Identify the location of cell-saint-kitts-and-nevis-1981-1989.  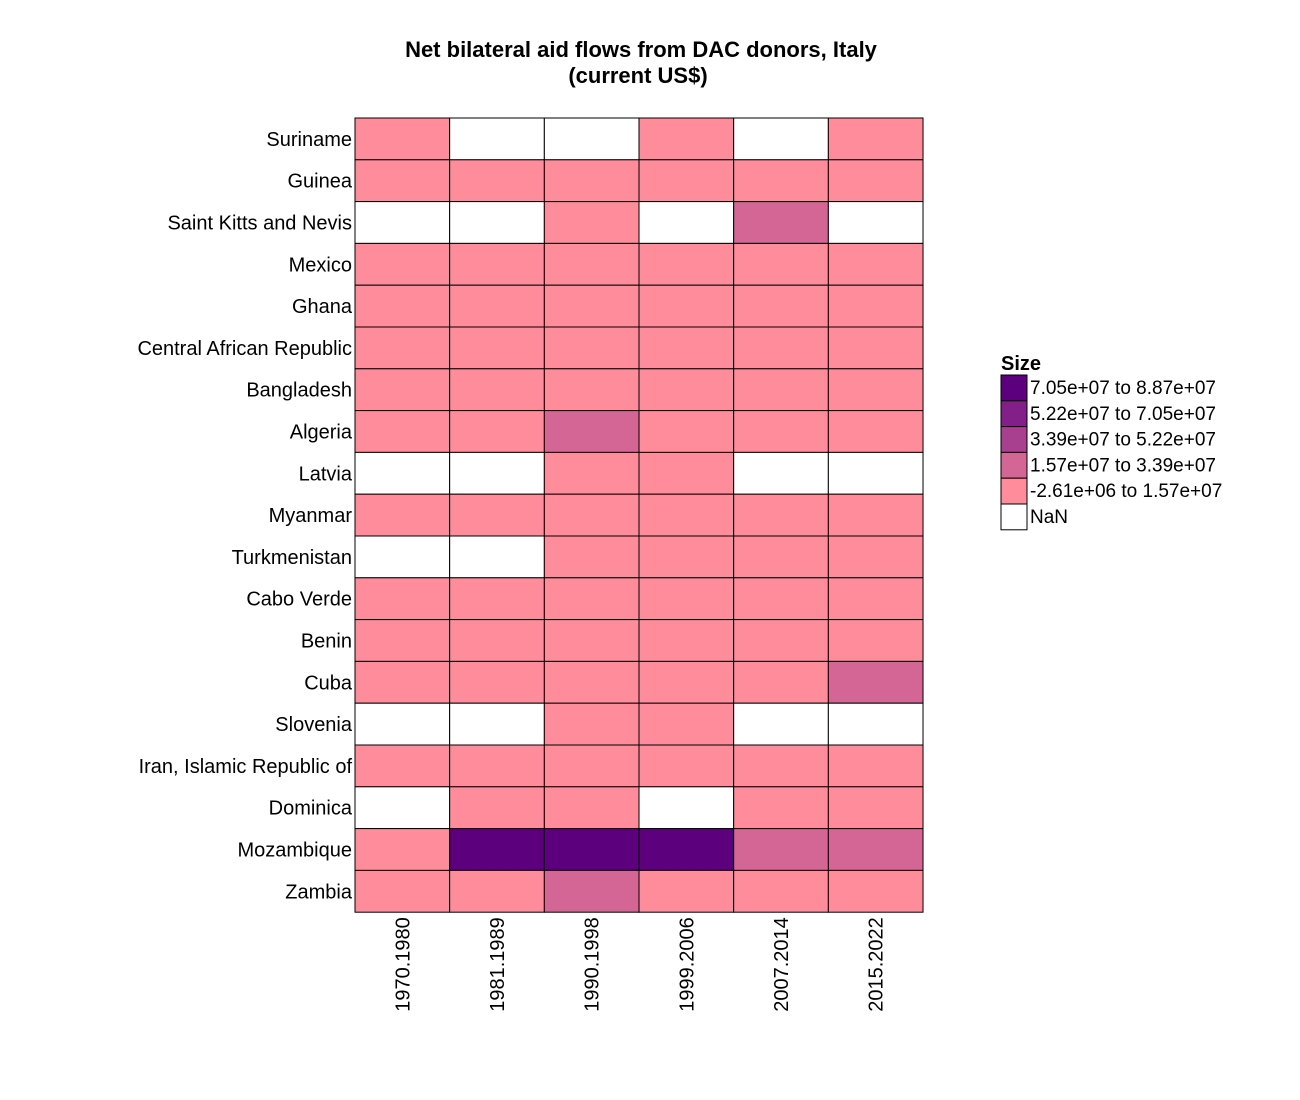
(497, 222).